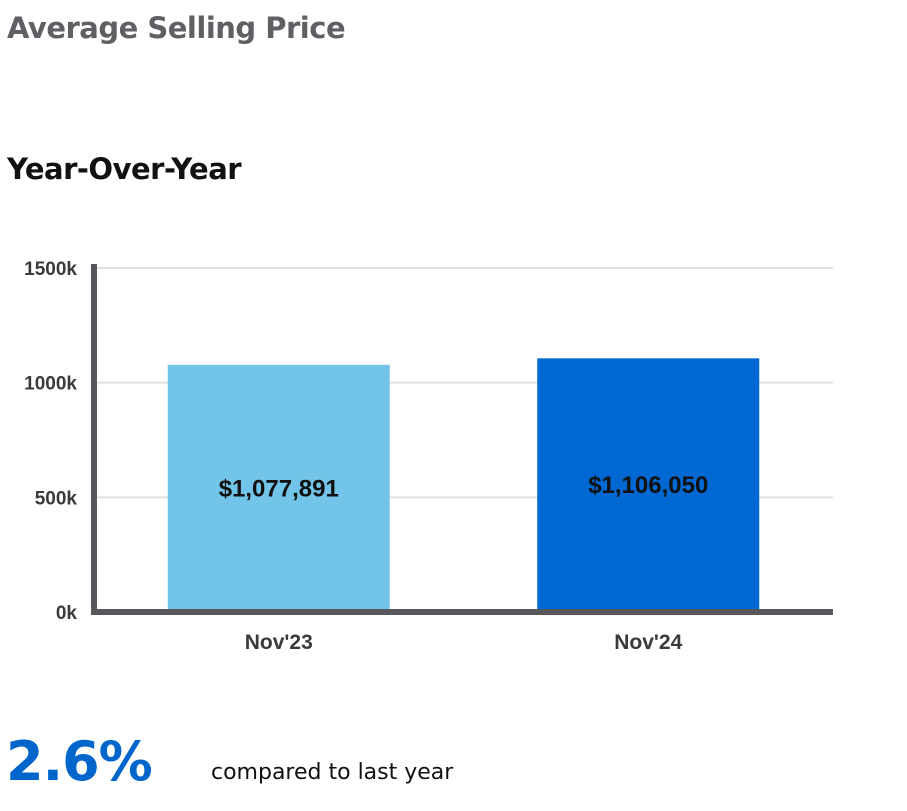 The width and height of the screenshot is (907, 811). What do you see at coordinates (648, 642) in the screenshot?
I see `x-tick-label: Nov'24` at bounding box center [648, 642].